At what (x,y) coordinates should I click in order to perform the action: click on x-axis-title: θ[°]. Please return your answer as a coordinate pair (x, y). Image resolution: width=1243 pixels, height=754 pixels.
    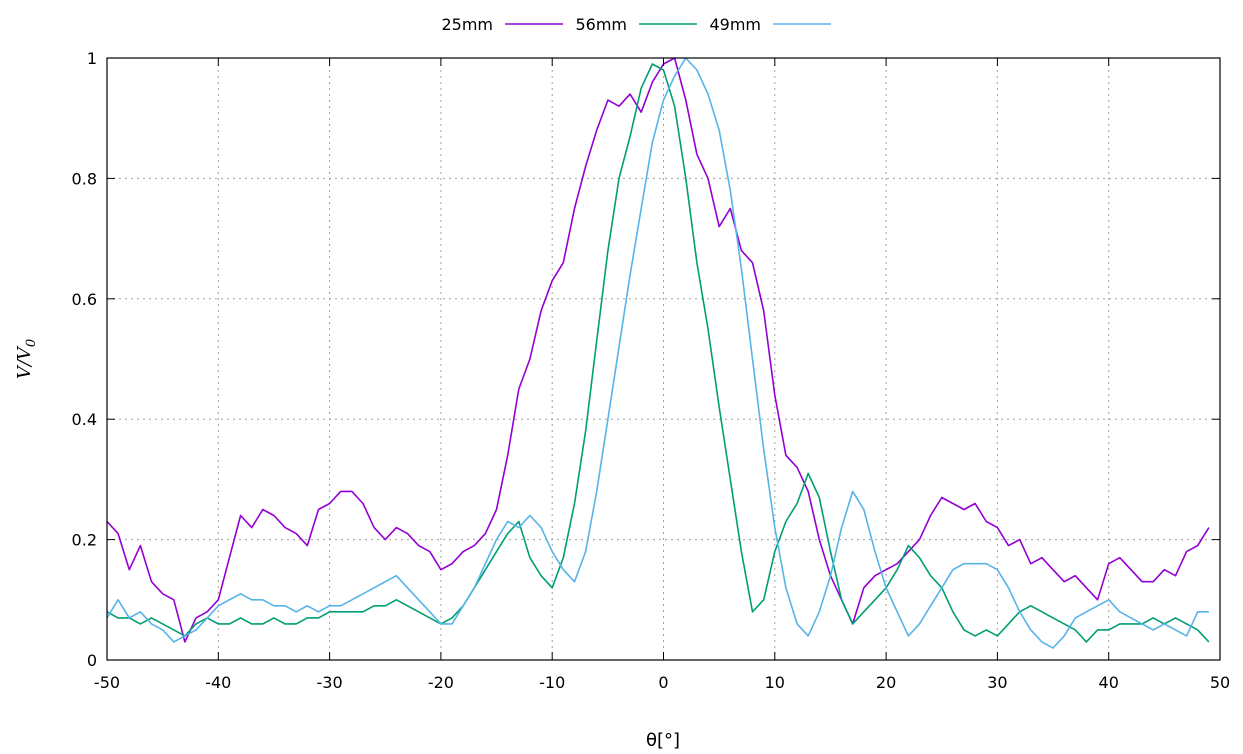
    Looking at the image, I should click on (663, 740).